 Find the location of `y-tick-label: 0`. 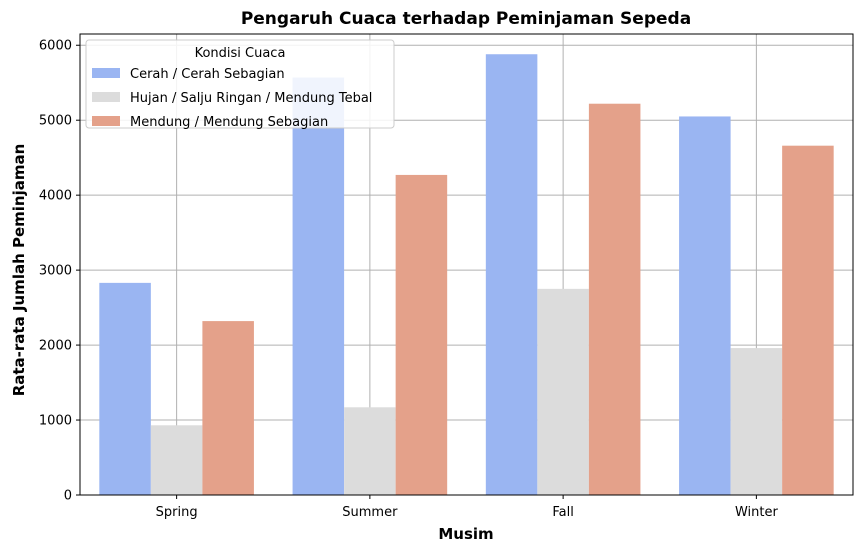

y-tick-label: 0 is located at coordinates (68, 496).